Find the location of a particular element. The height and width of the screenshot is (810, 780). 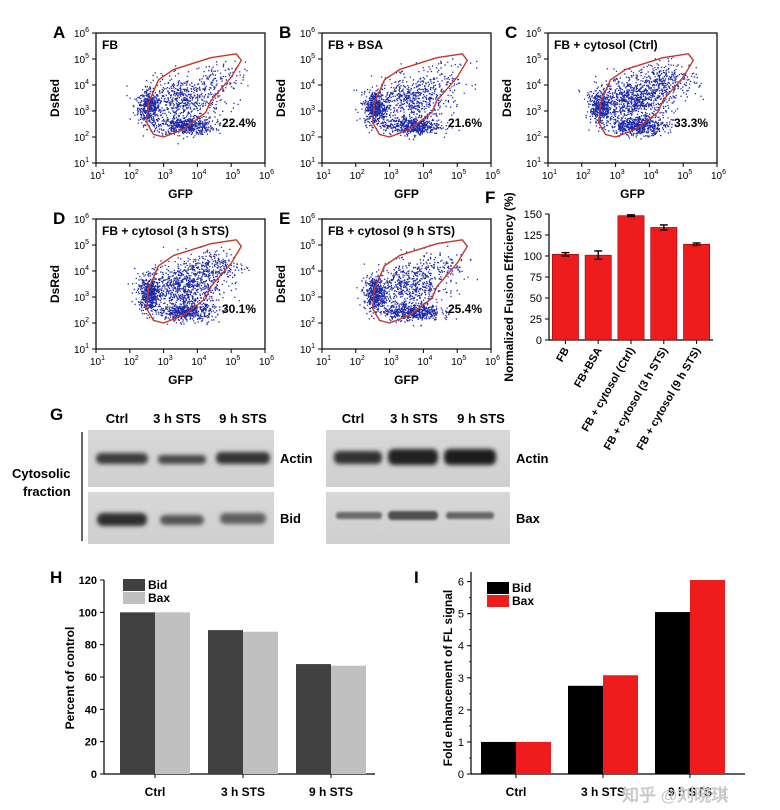

y-tick-label: 50 is located at coordinates (536, 299).